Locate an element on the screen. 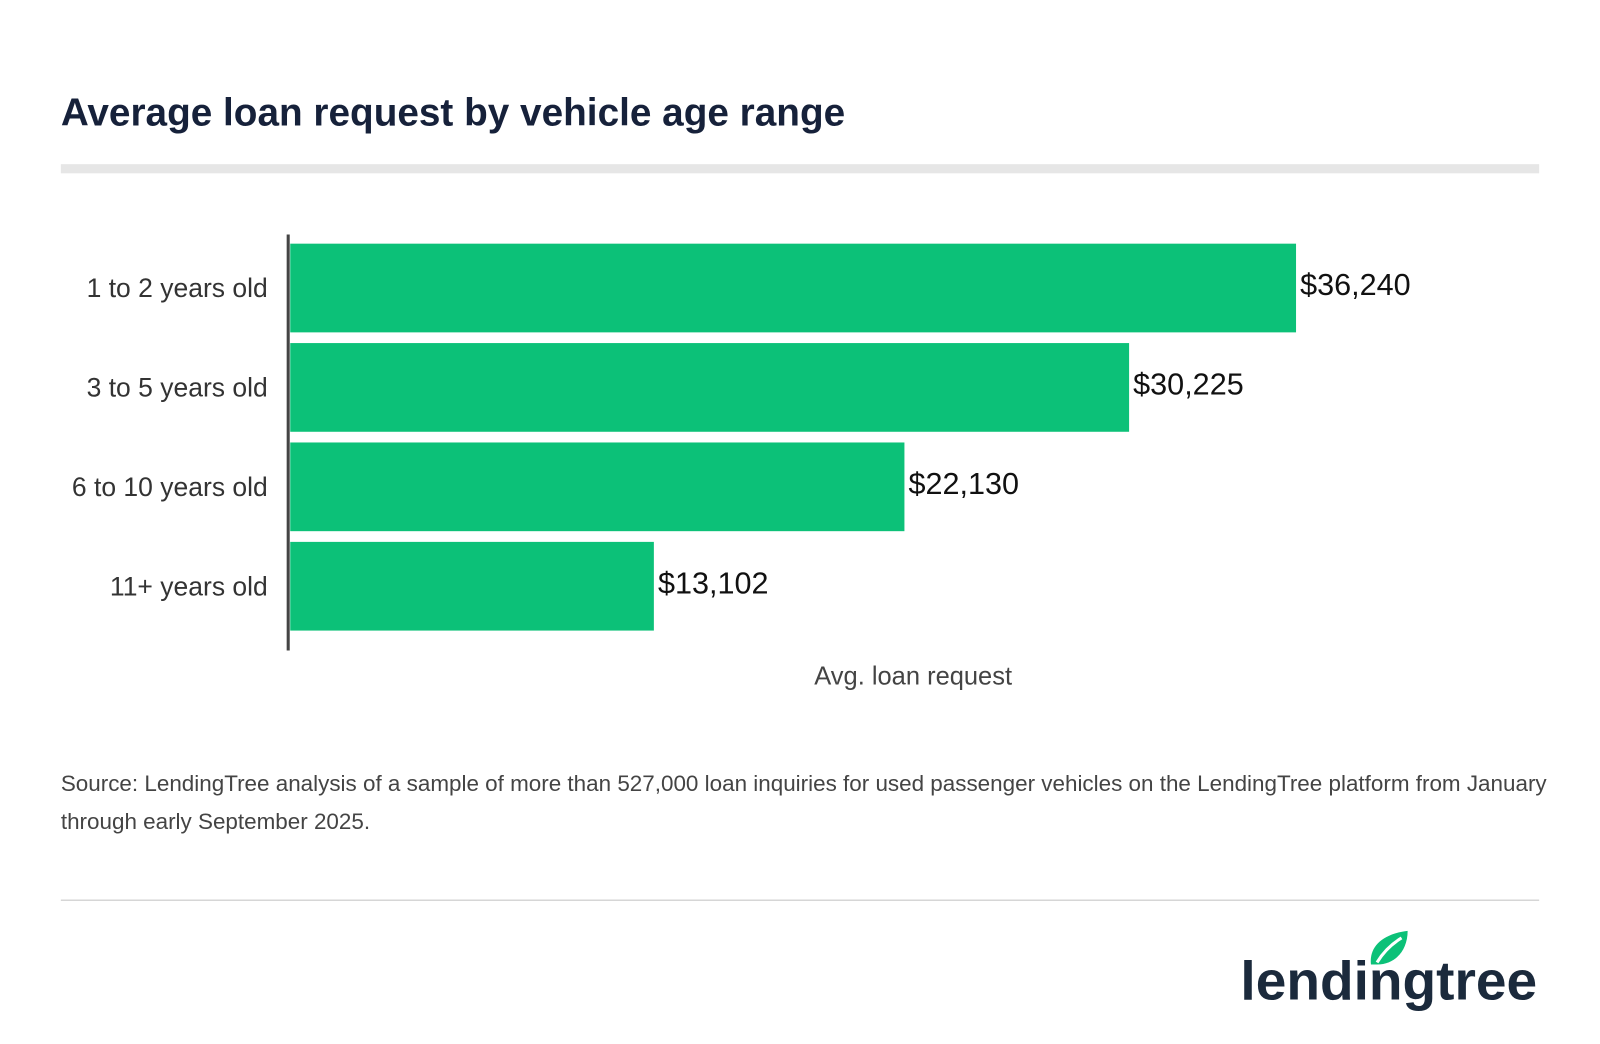 This screenshot has width=1600, height=1044. x-axis-label: Avg. loan request is located at coordinates (913, 677).